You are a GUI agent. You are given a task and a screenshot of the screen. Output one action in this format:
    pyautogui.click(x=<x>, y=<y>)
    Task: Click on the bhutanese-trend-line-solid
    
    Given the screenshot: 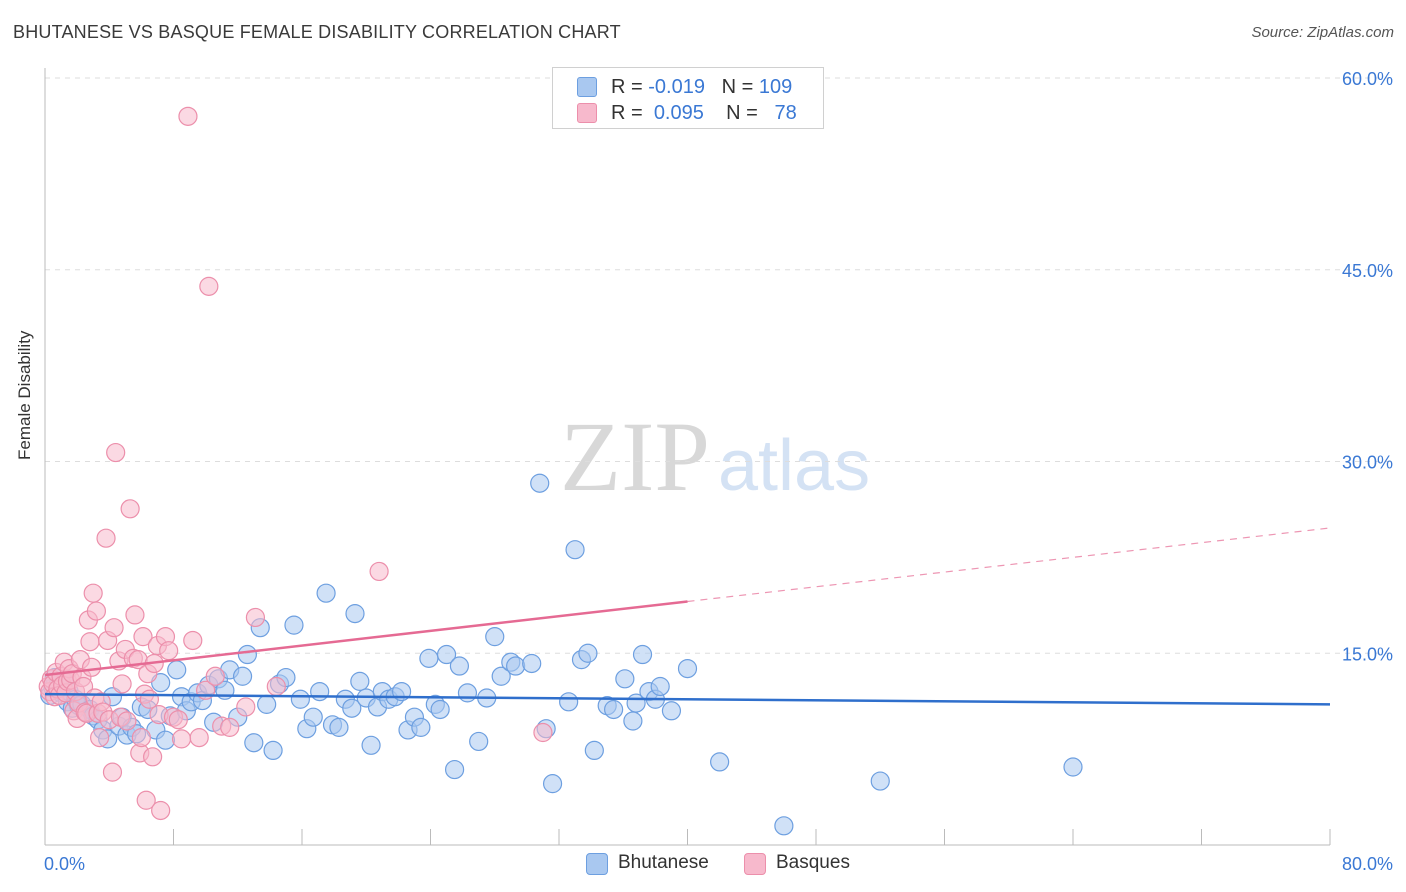 What is the action you would take?
    pyautogui.click(x=687, y=699)
    